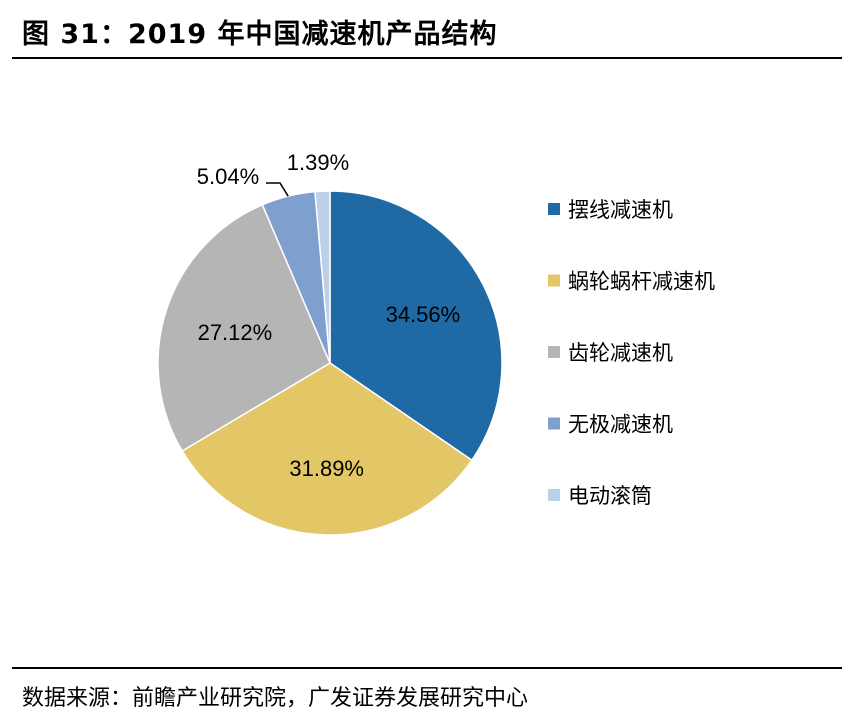 This screenshot has height=725, width=861. Describe the element at coordinates (326, 468) in the screenshot. I see `data-label-2: 31.89%` at that location.